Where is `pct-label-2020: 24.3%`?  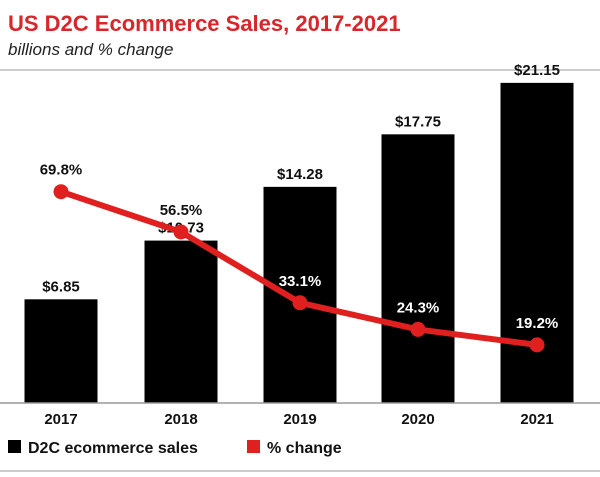 pct-label-2020: 24.3% is located at coordinates (418, 307).